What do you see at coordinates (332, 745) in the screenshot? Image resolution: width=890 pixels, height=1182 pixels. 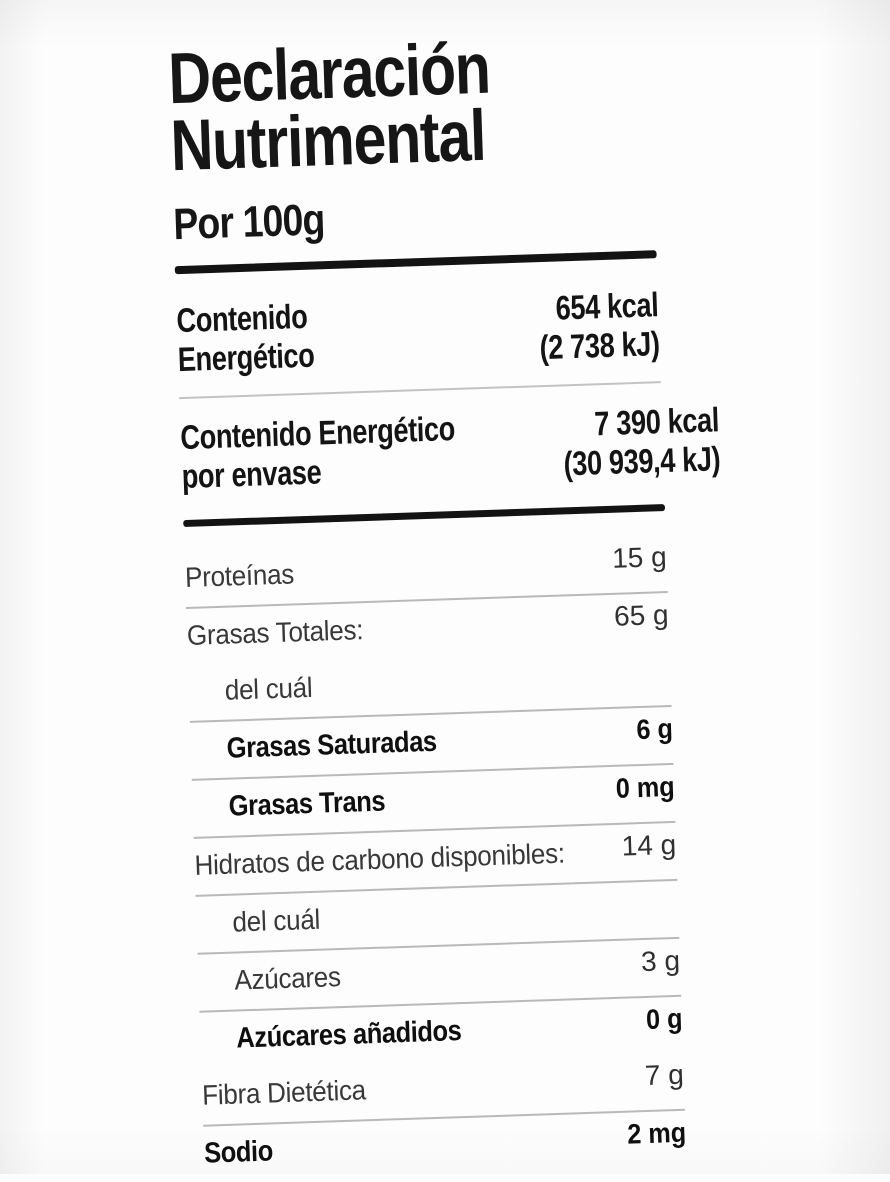 I see `nutrient-name: Grasas Saturadas` at bounding box center [332, 745].